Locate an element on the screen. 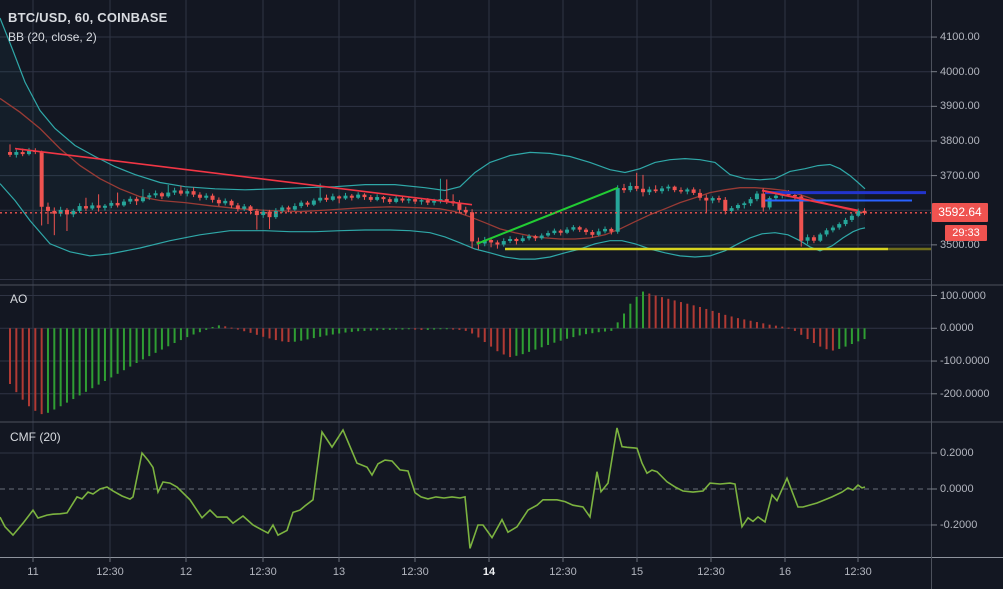  symbol-title: BTC/USD, 60, COINBASE is located at coordinates (88, 17).